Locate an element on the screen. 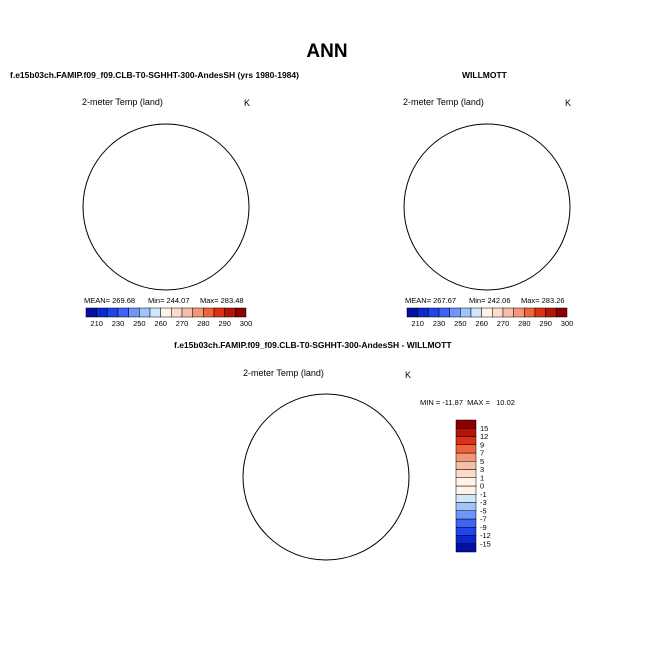  panel-2-map-border is located at coordinates (487, 207).